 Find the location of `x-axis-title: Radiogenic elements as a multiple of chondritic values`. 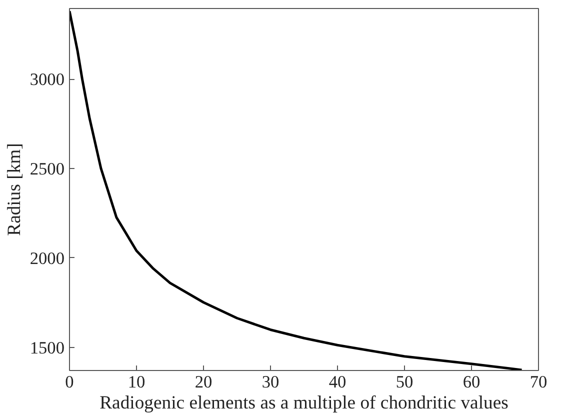

x-axis-title: Radiogenic elements as a multiple of chondritic values is located at coordinates (304, 403).